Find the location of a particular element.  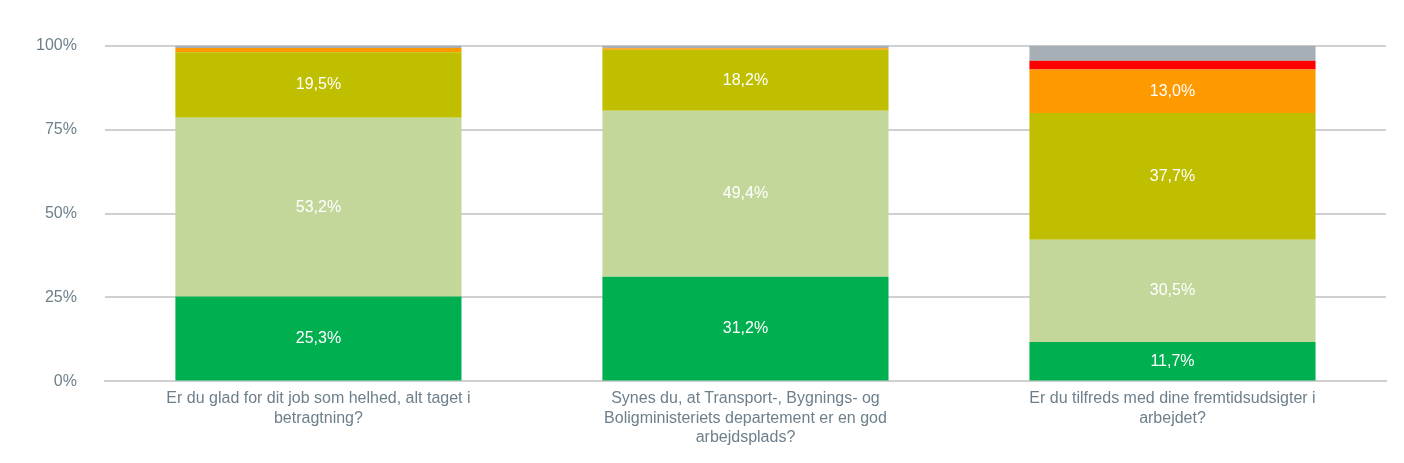

data-label: 19,5% is located at coordinates (318, 84).